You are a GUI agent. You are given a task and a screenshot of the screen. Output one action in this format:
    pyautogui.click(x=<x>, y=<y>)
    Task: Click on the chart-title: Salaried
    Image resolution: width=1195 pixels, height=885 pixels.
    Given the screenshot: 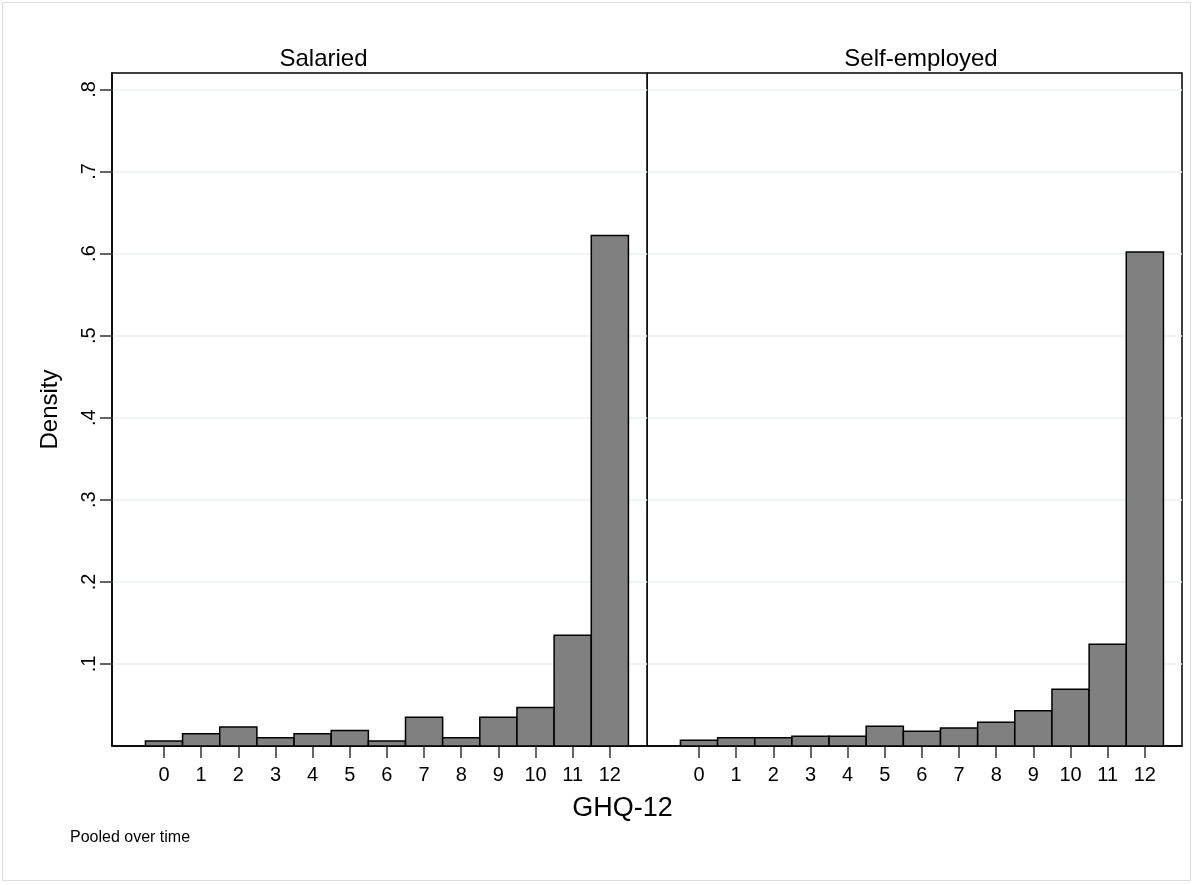 What is the action you would take?
    pyautogui.click(x=323, y=57)
    